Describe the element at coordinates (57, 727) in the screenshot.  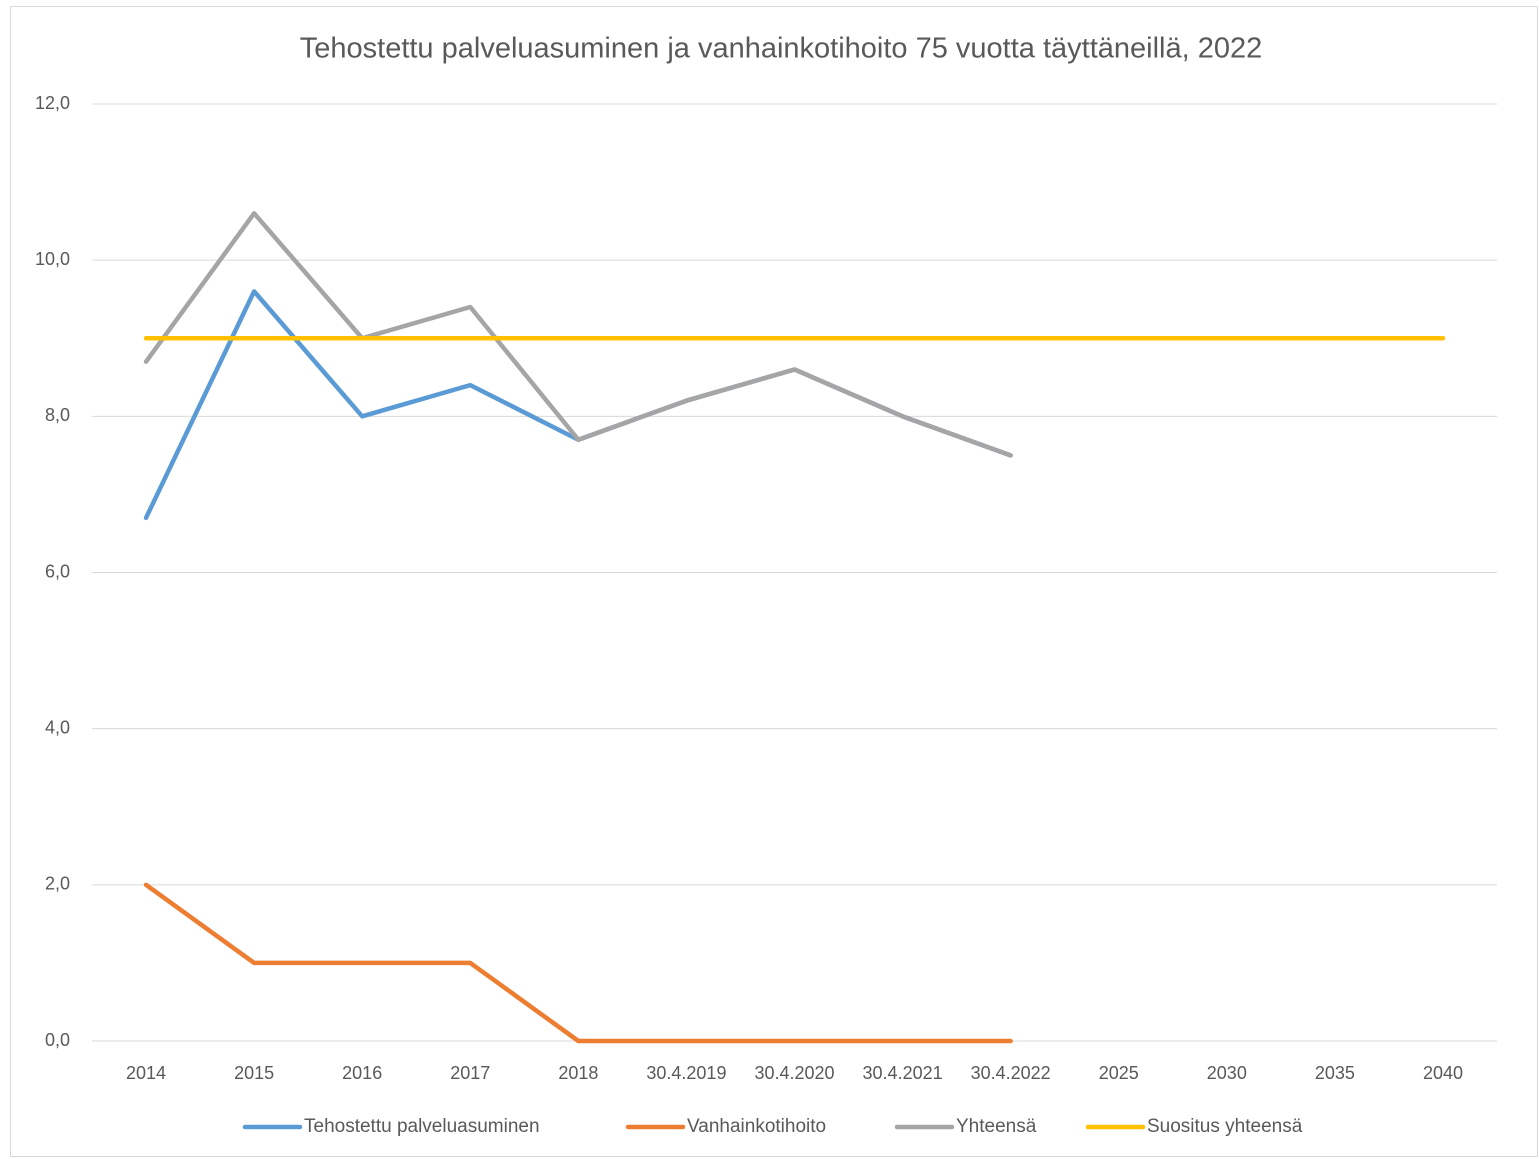
I see `y-tick-label: 4,0` at that location.